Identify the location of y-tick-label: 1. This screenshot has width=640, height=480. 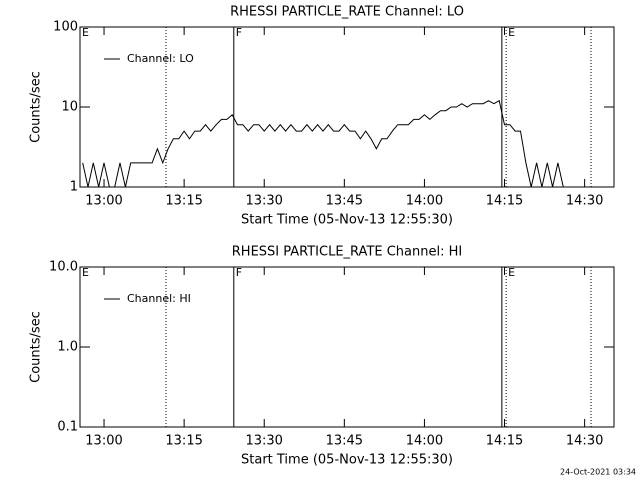
(74, 187).